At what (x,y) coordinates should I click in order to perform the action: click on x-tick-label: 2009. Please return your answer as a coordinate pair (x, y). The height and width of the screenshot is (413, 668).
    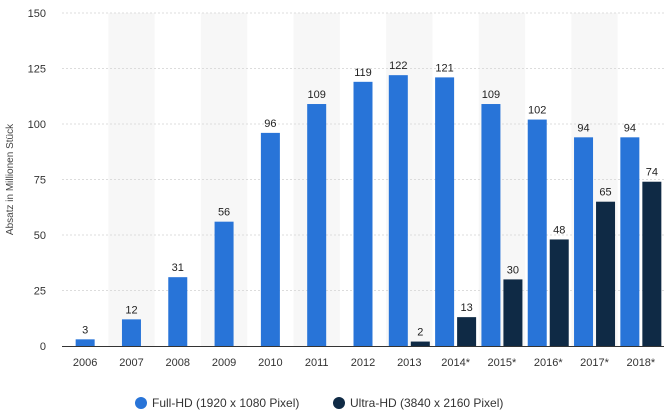
    Looking at the image, I should click on (224, 363).